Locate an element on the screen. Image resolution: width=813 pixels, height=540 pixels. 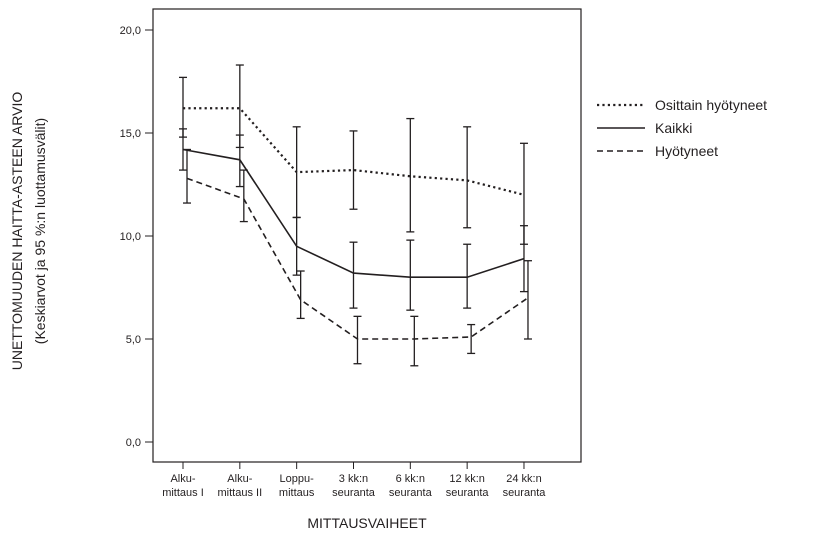
y-axis-title: UNETTOMUUDEN HAITTA-ASTEEN ARVIO is located at coordinates (17, 231).